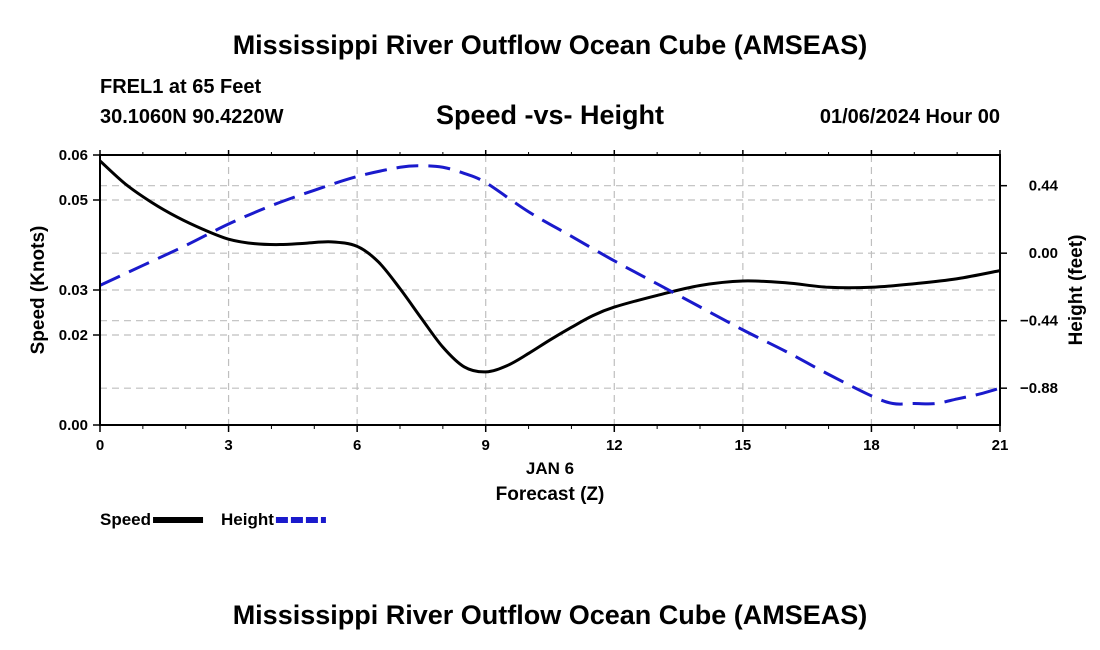 The width and height of the screenshot is (1100, 650). I want to click on y-left-tick-label: 0.03, so click(73, 290).